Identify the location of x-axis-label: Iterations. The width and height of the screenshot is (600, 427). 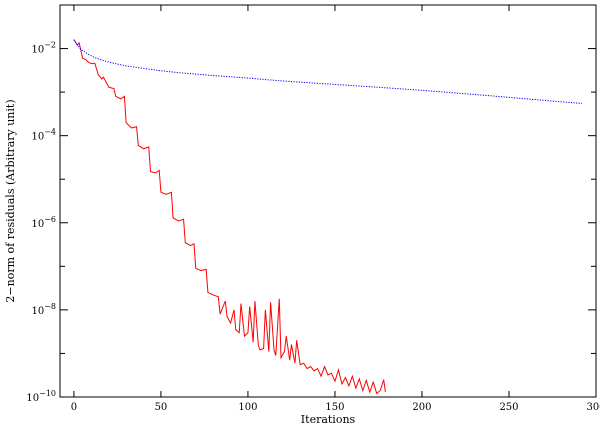
(328, 419).